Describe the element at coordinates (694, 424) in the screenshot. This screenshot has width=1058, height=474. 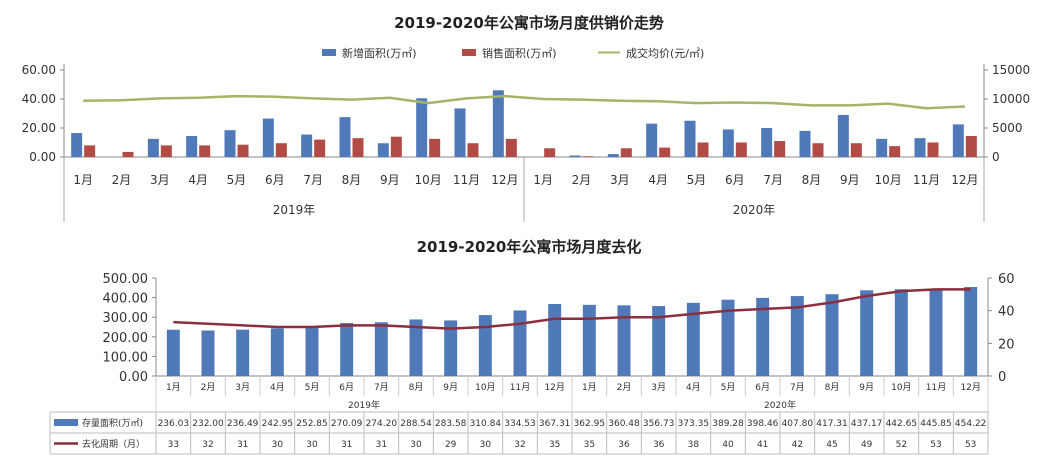
I see `table-cell-stock: 373.35` at that location.